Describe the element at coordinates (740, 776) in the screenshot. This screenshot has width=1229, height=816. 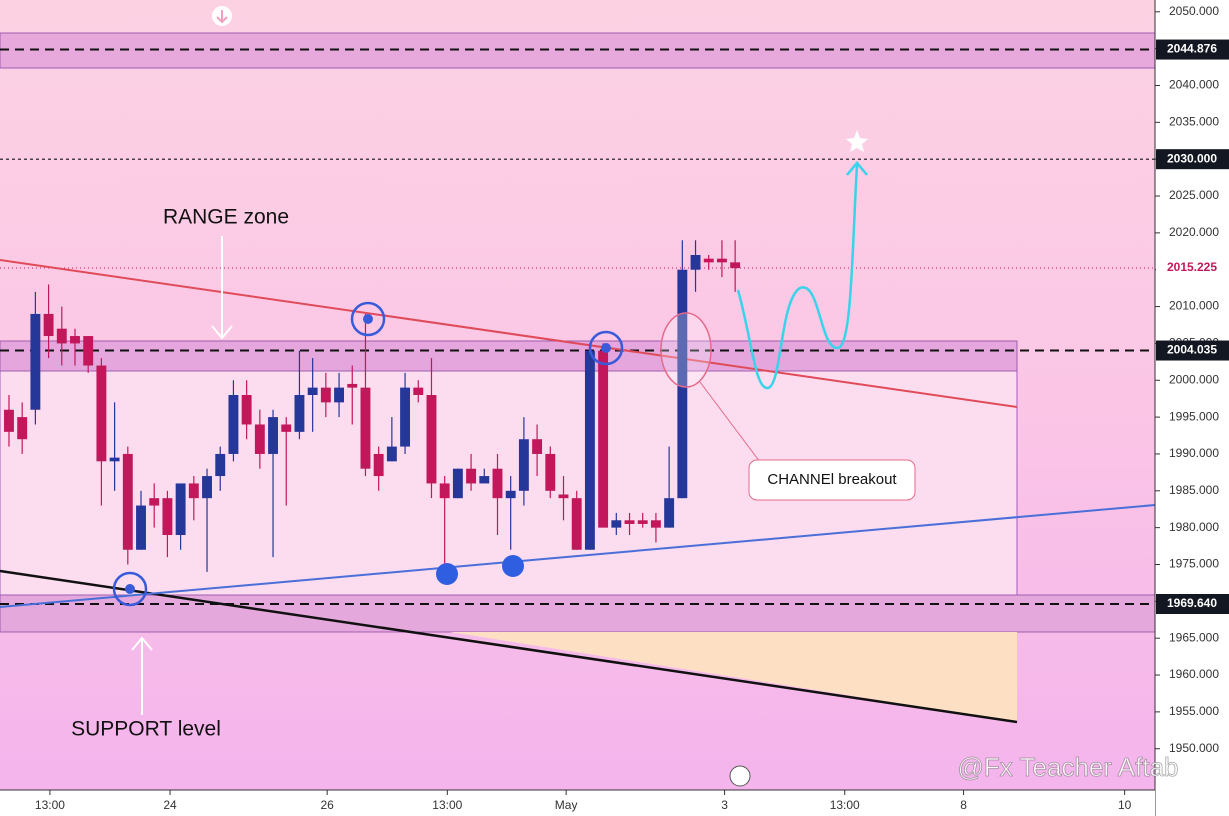
I see `icon` at that location.